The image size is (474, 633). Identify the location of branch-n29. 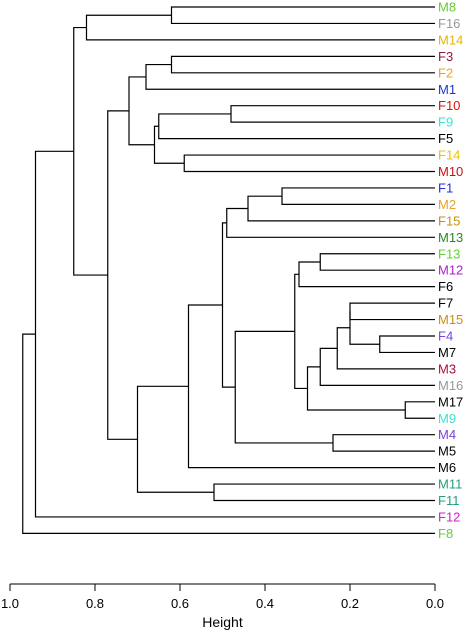
(122, 275).